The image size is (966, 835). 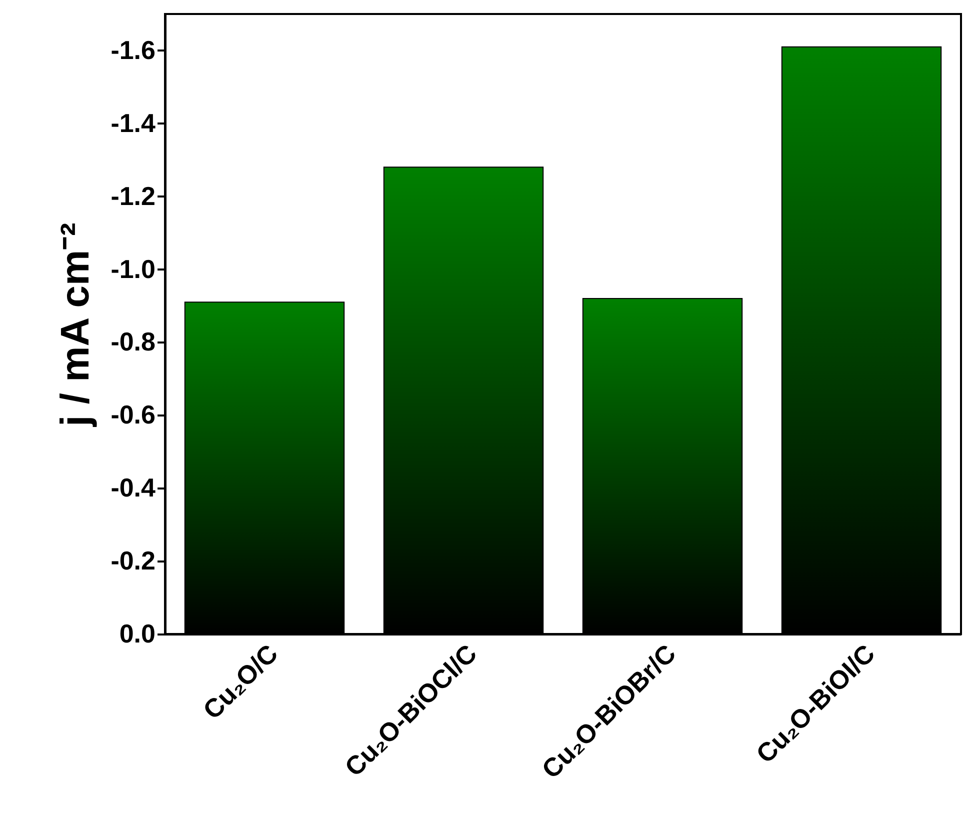 What do you see at coordinates (133, 269) in the screenshot?
I see `y-tick-label: -1.0` at bounding box center [133, 269].